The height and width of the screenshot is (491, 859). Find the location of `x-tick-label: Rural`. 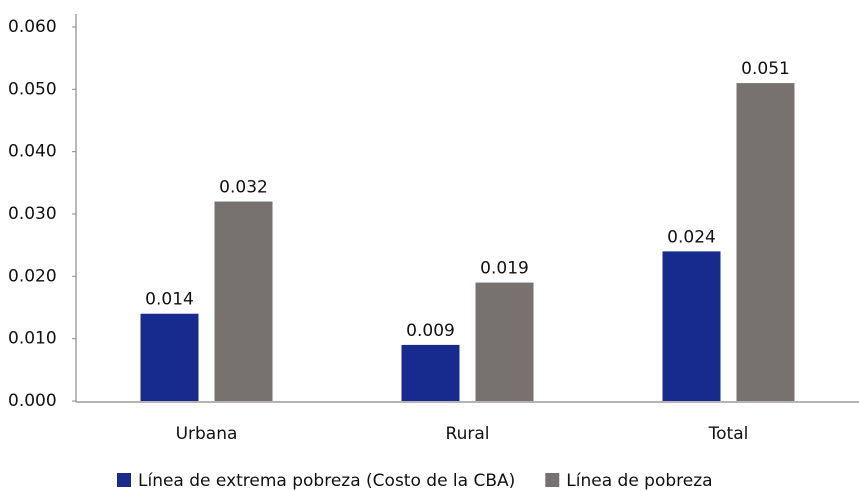

x-tick-label: Rural is located at coordinates (468, 434).